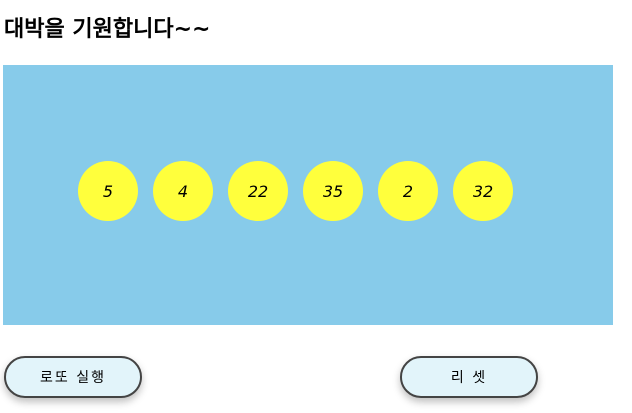 The height and width of the screenshot is (413, 632). What do you see at coordinates (469, 377) in the screenshot?
I see `reset-button: 리 셋` at bounding box center [469, 377].